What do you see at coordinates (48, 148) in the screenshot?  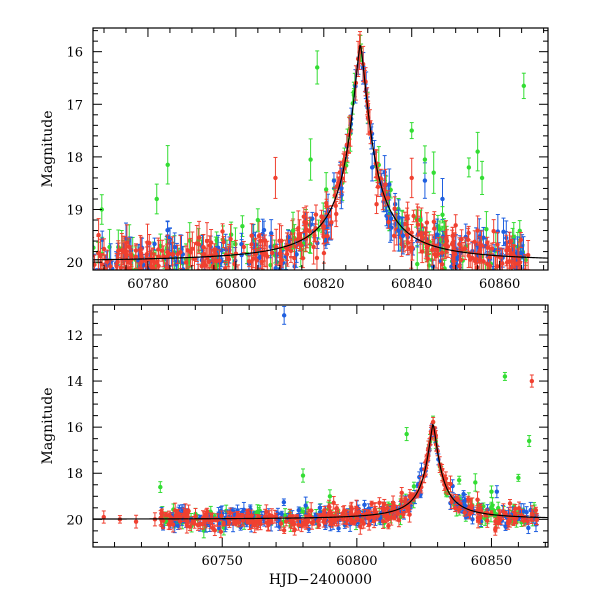 I see `y-axis-label: Magnitude` at bounding box center [48, 148].